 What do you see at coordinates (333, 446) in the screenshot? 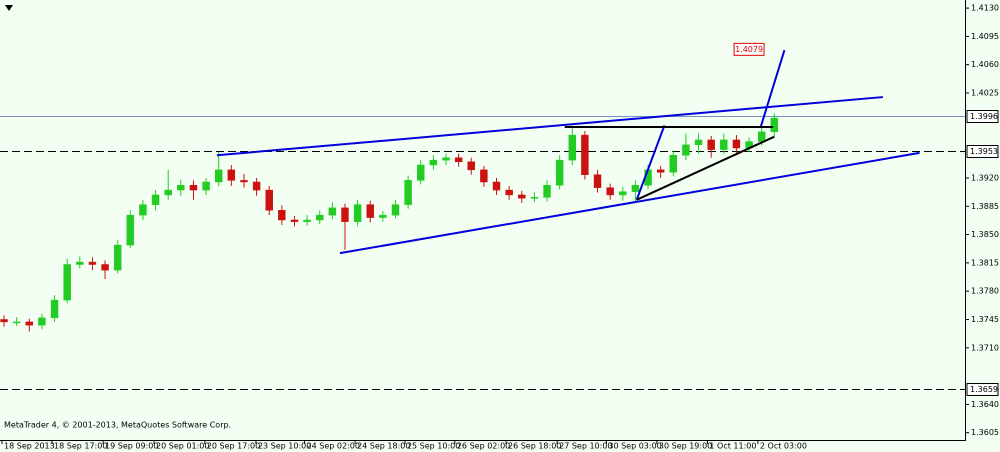
I see `x-tick-label: 24 Sep 02:00` at bounding box center [333, 446].